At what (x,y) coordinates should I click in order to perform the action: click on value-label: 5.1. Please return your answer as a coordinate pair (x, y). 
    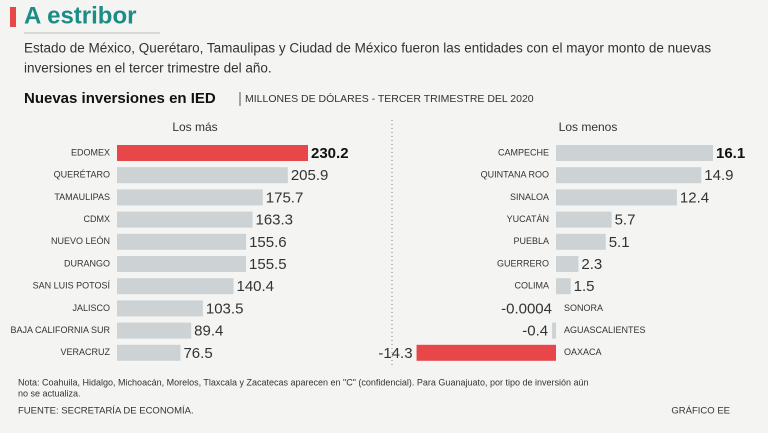
    Looking at the image, I should click on (619, 242).